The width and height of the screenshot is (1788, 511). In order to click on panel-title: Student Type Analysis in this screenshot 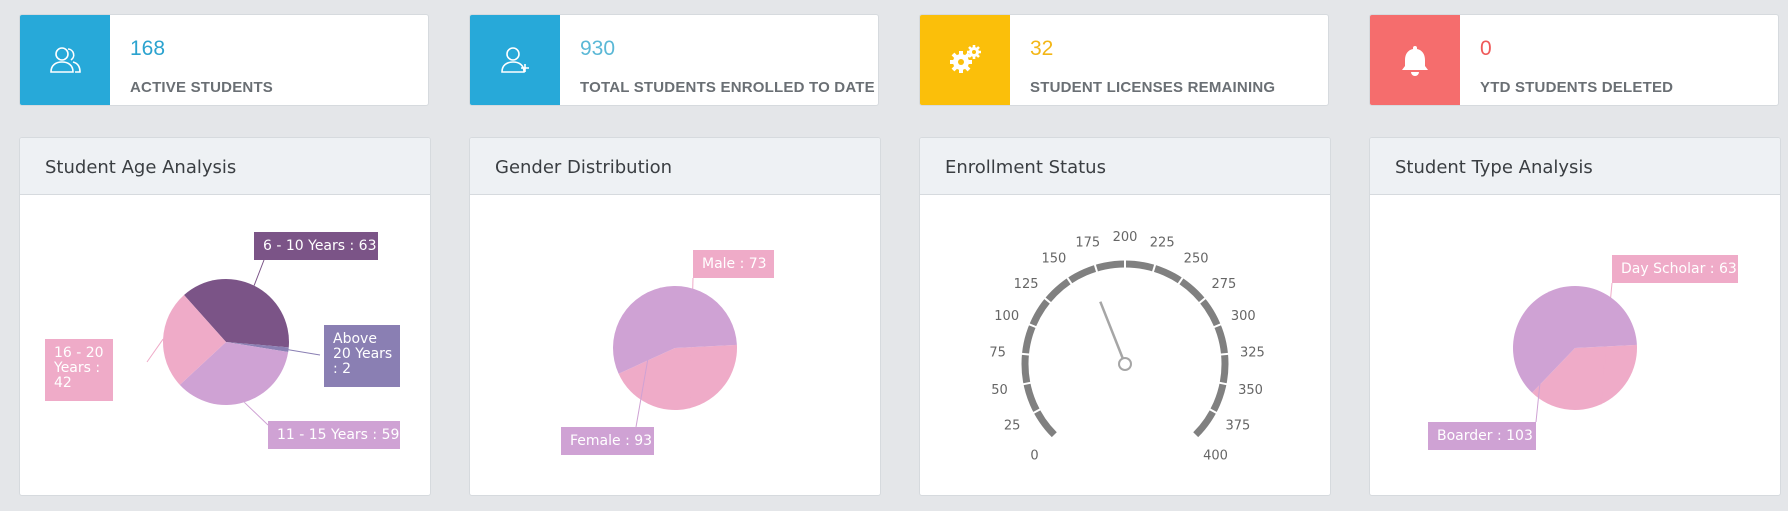, I will do `click(1494, 167)`.